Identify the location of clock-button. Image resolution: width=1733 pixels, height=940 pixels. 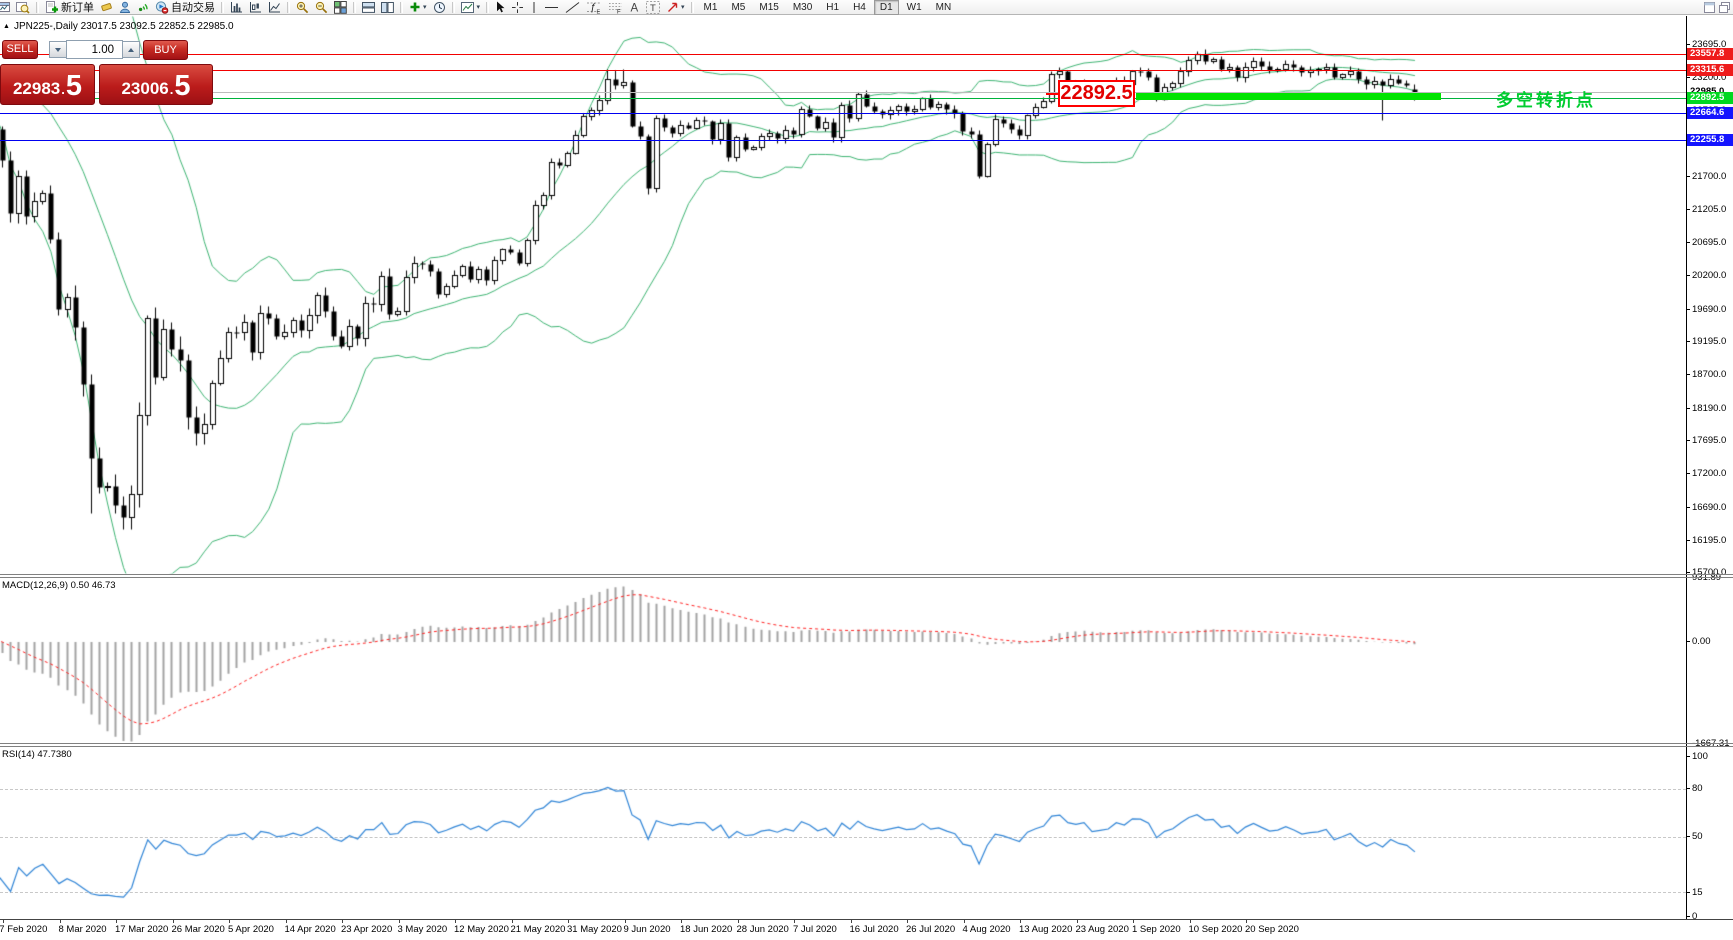
(439, 7).